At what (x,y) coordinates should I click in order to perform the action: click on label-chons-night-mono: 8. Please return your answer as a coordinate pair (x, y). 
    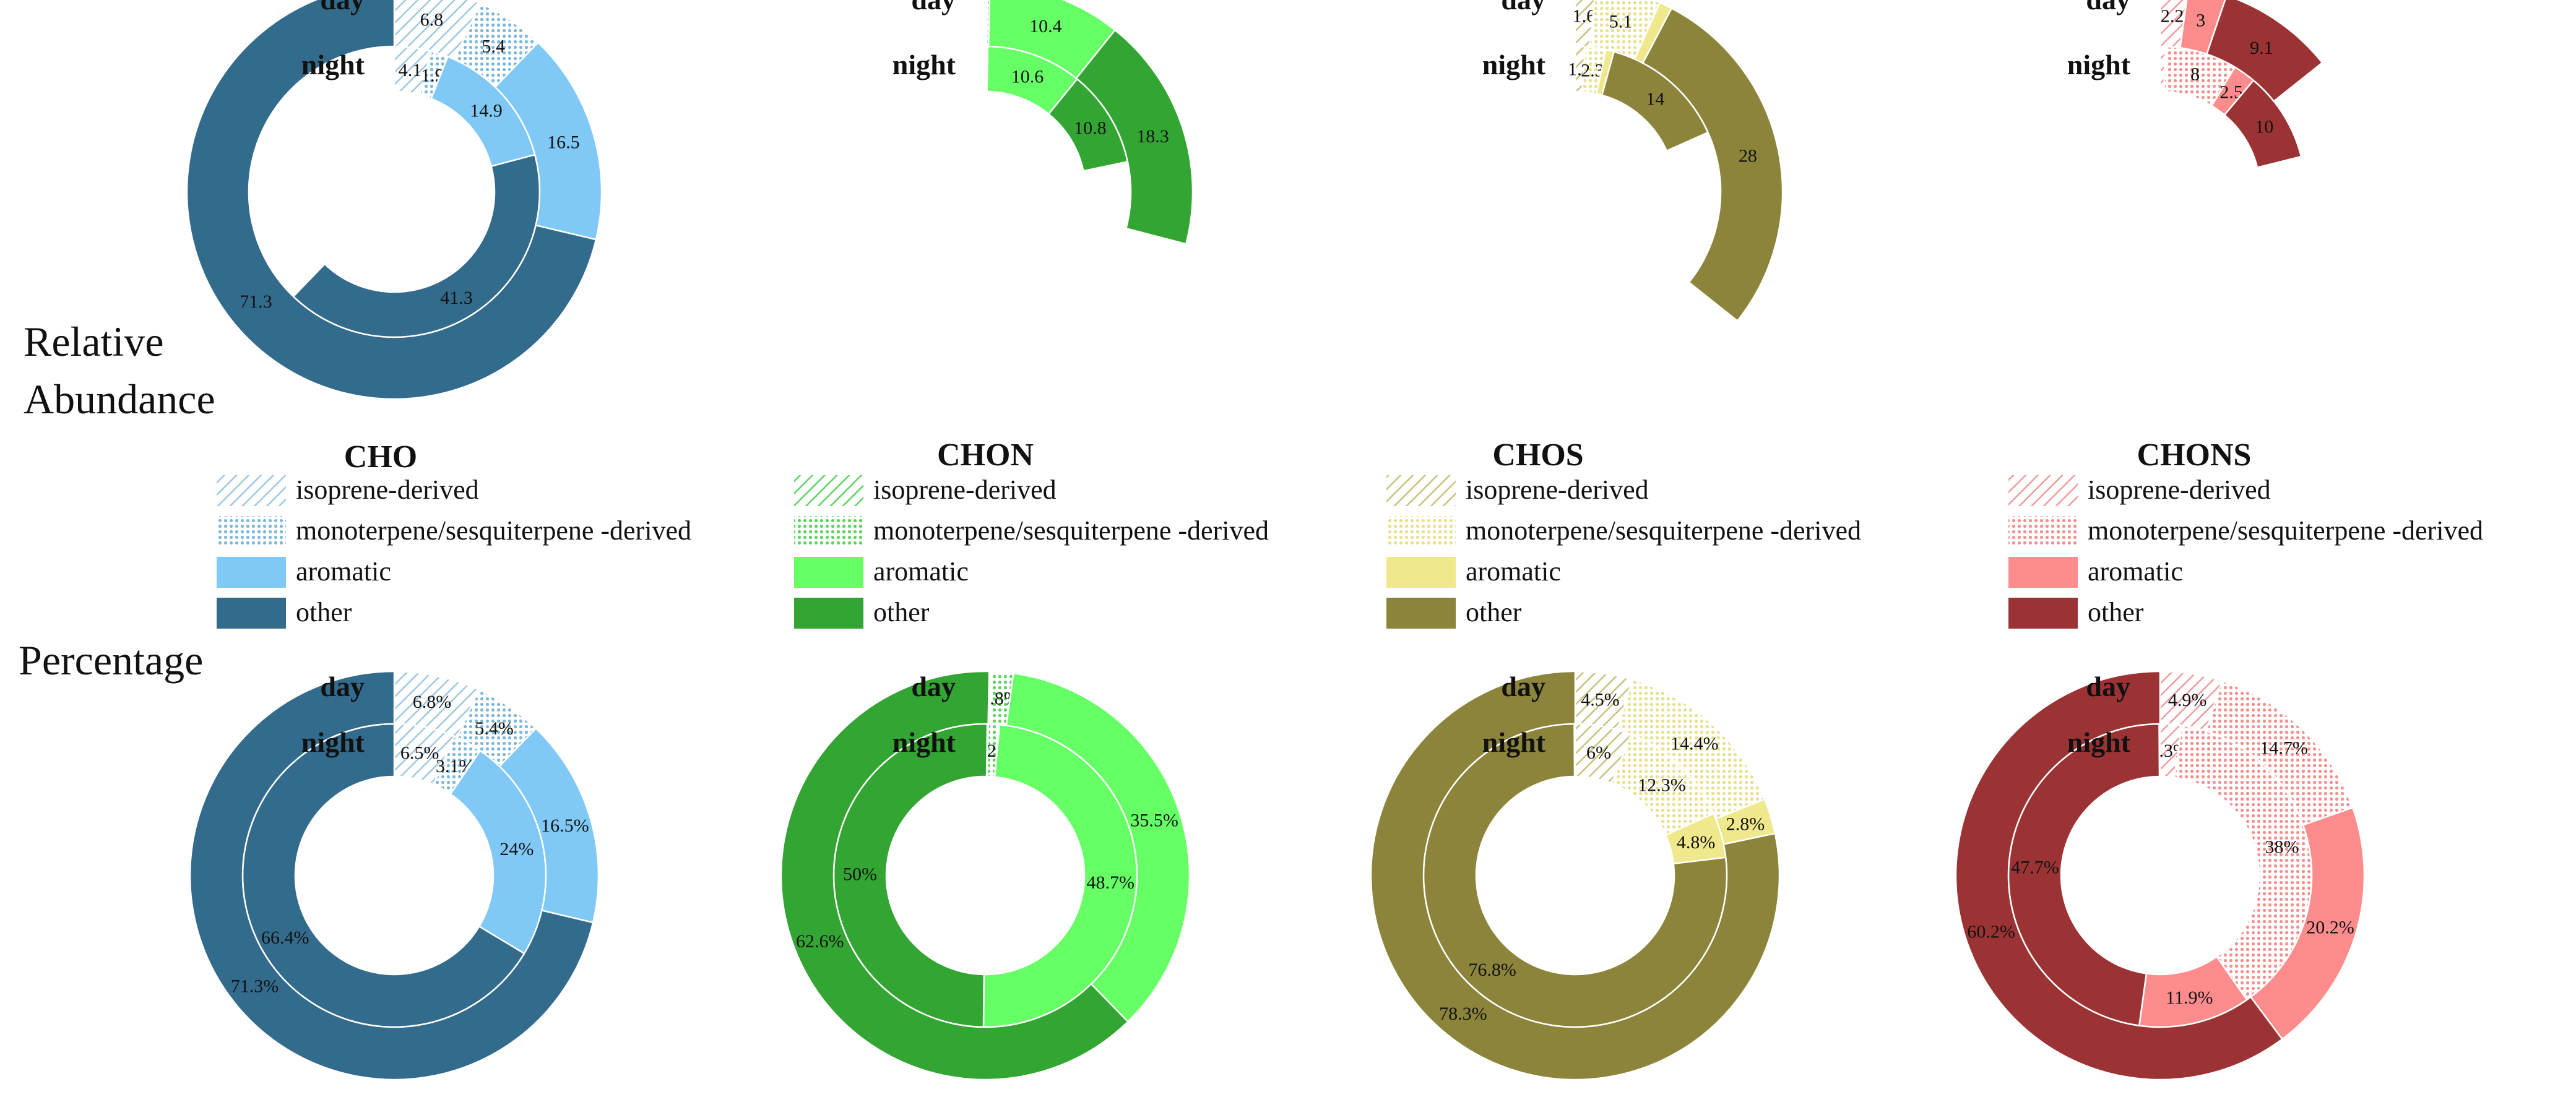
    Looking at the image, I should click on (2195, 74).